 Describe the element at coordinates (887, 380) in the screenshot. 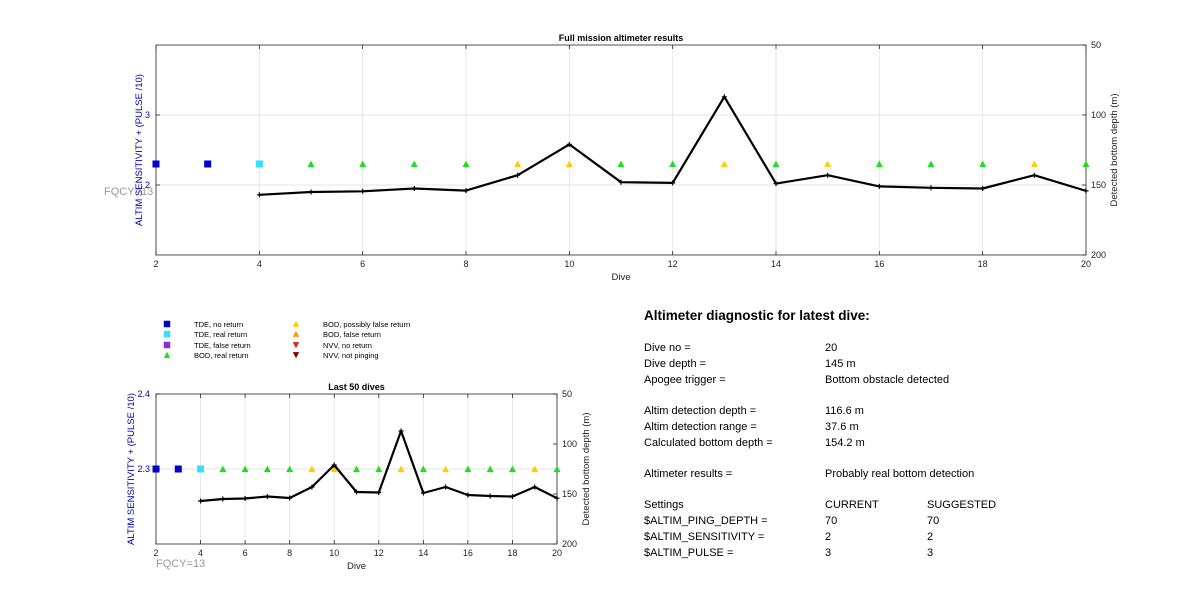

I see `apogee-trigger-value: Bottom obstacle detected` at that location.